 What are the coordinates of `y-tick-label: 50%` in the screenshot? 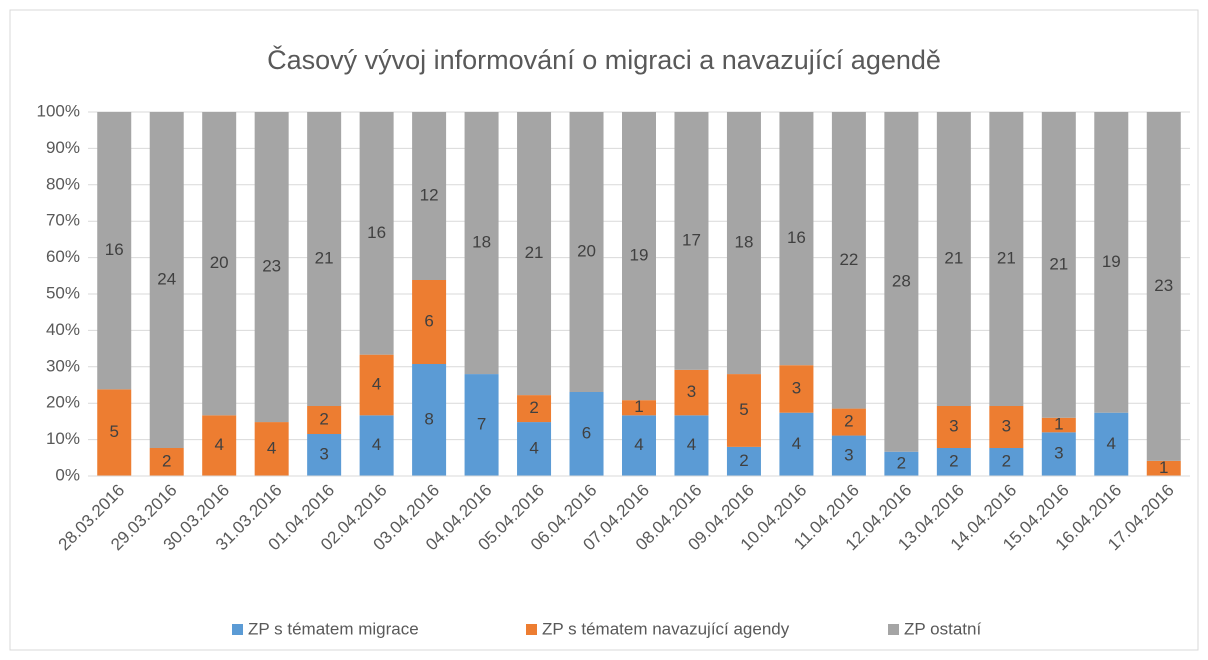 It's located at (63, 292).